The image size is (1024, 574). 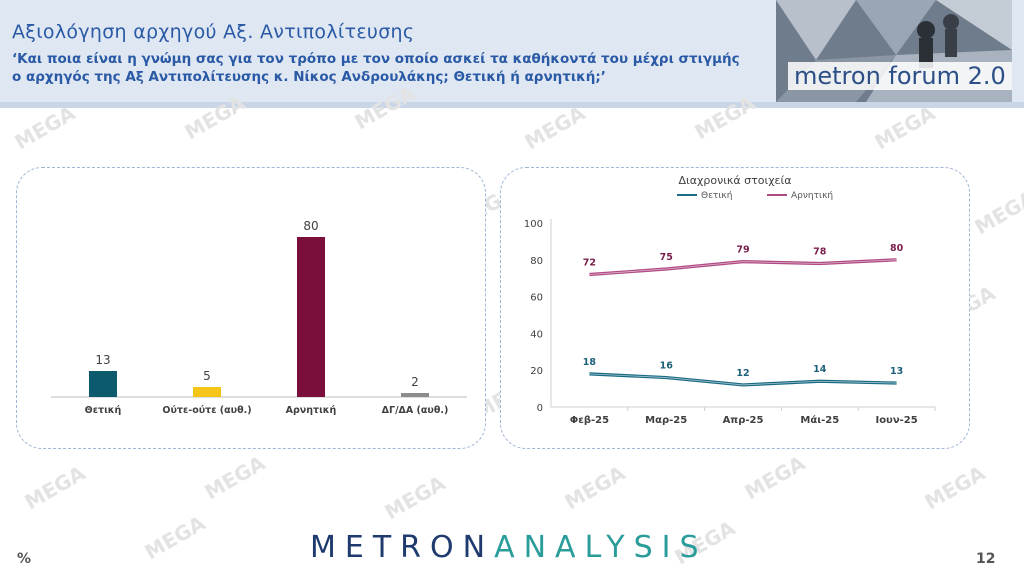 What do you see at coordinates (589, 263) in the screenshot?
I see `point-value-label: 72` at bounding box center [589, 263].